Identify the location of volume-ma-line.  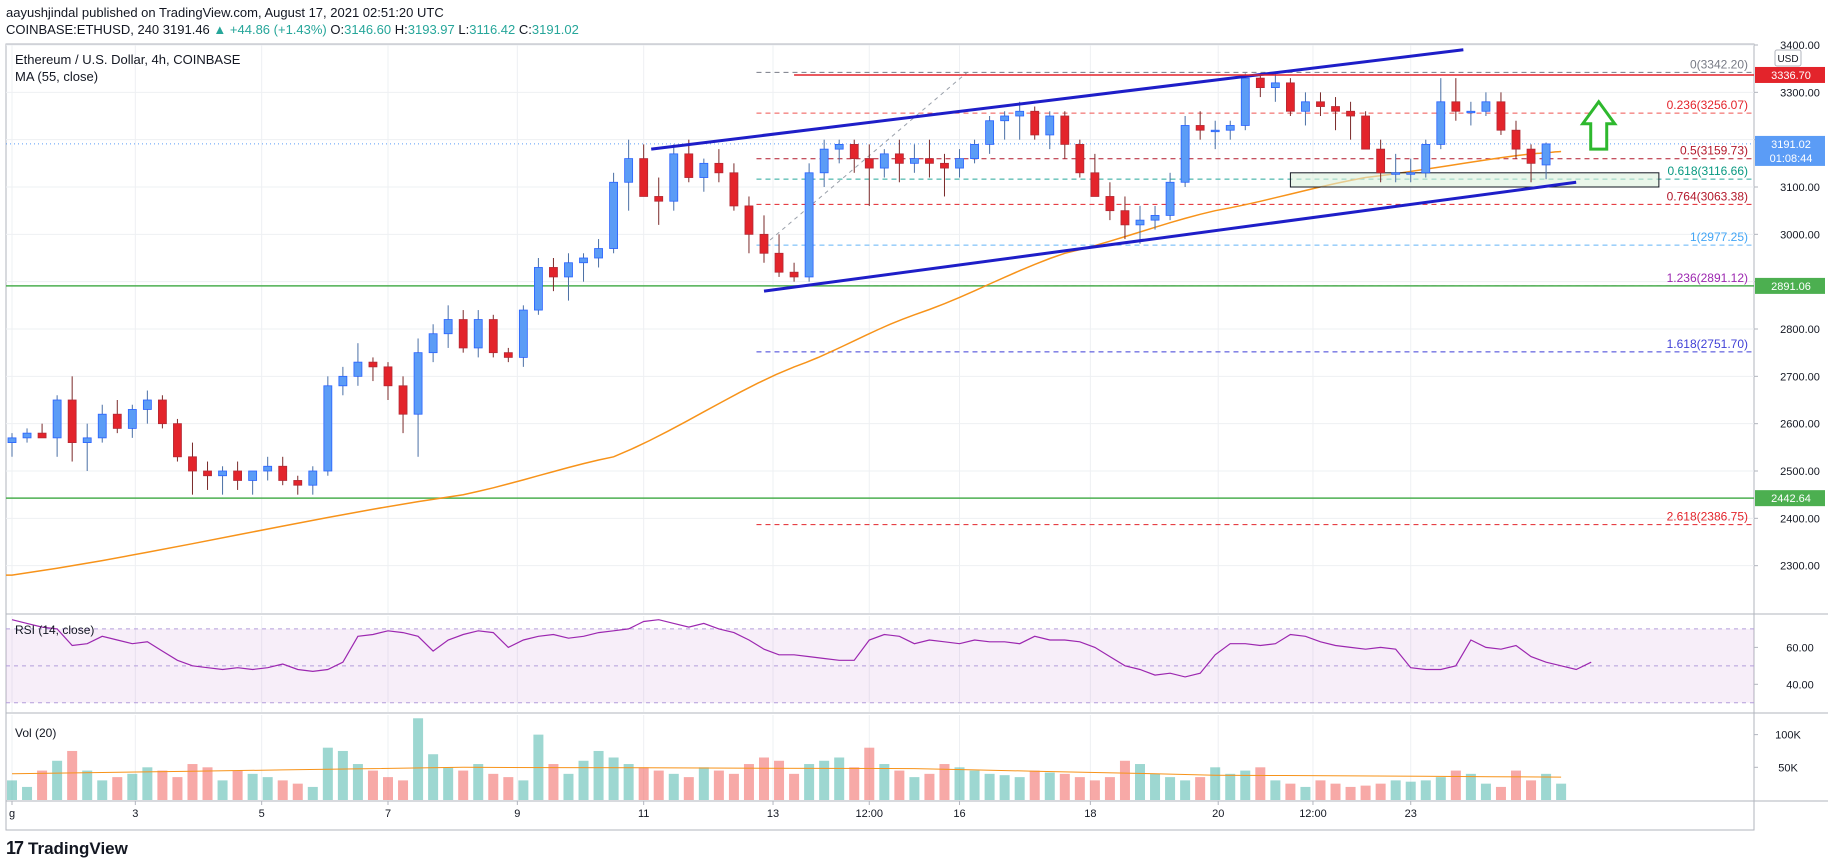
(786, 772).